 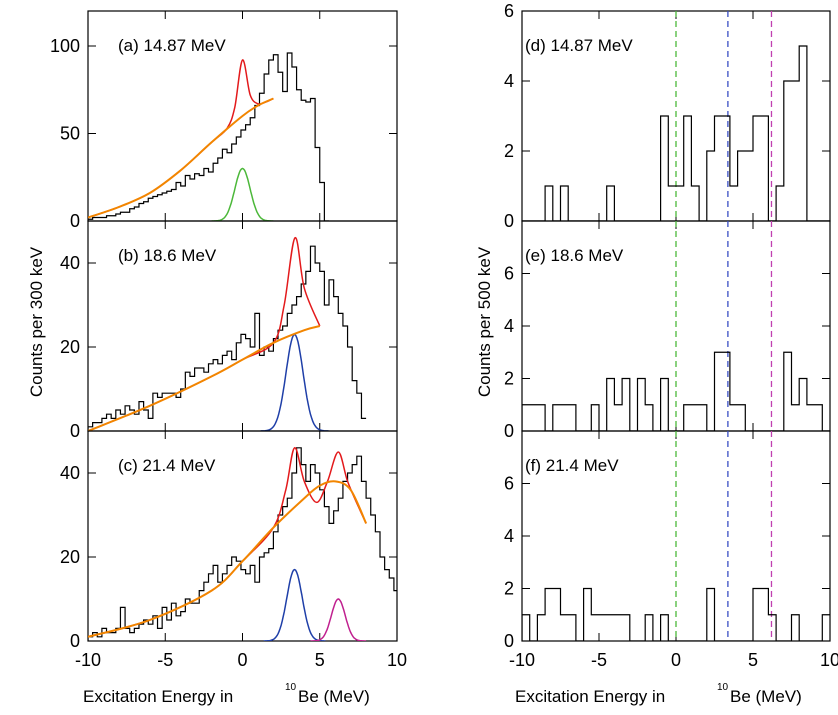 I want to click on plot-area-a, so click(x=209, y=136).